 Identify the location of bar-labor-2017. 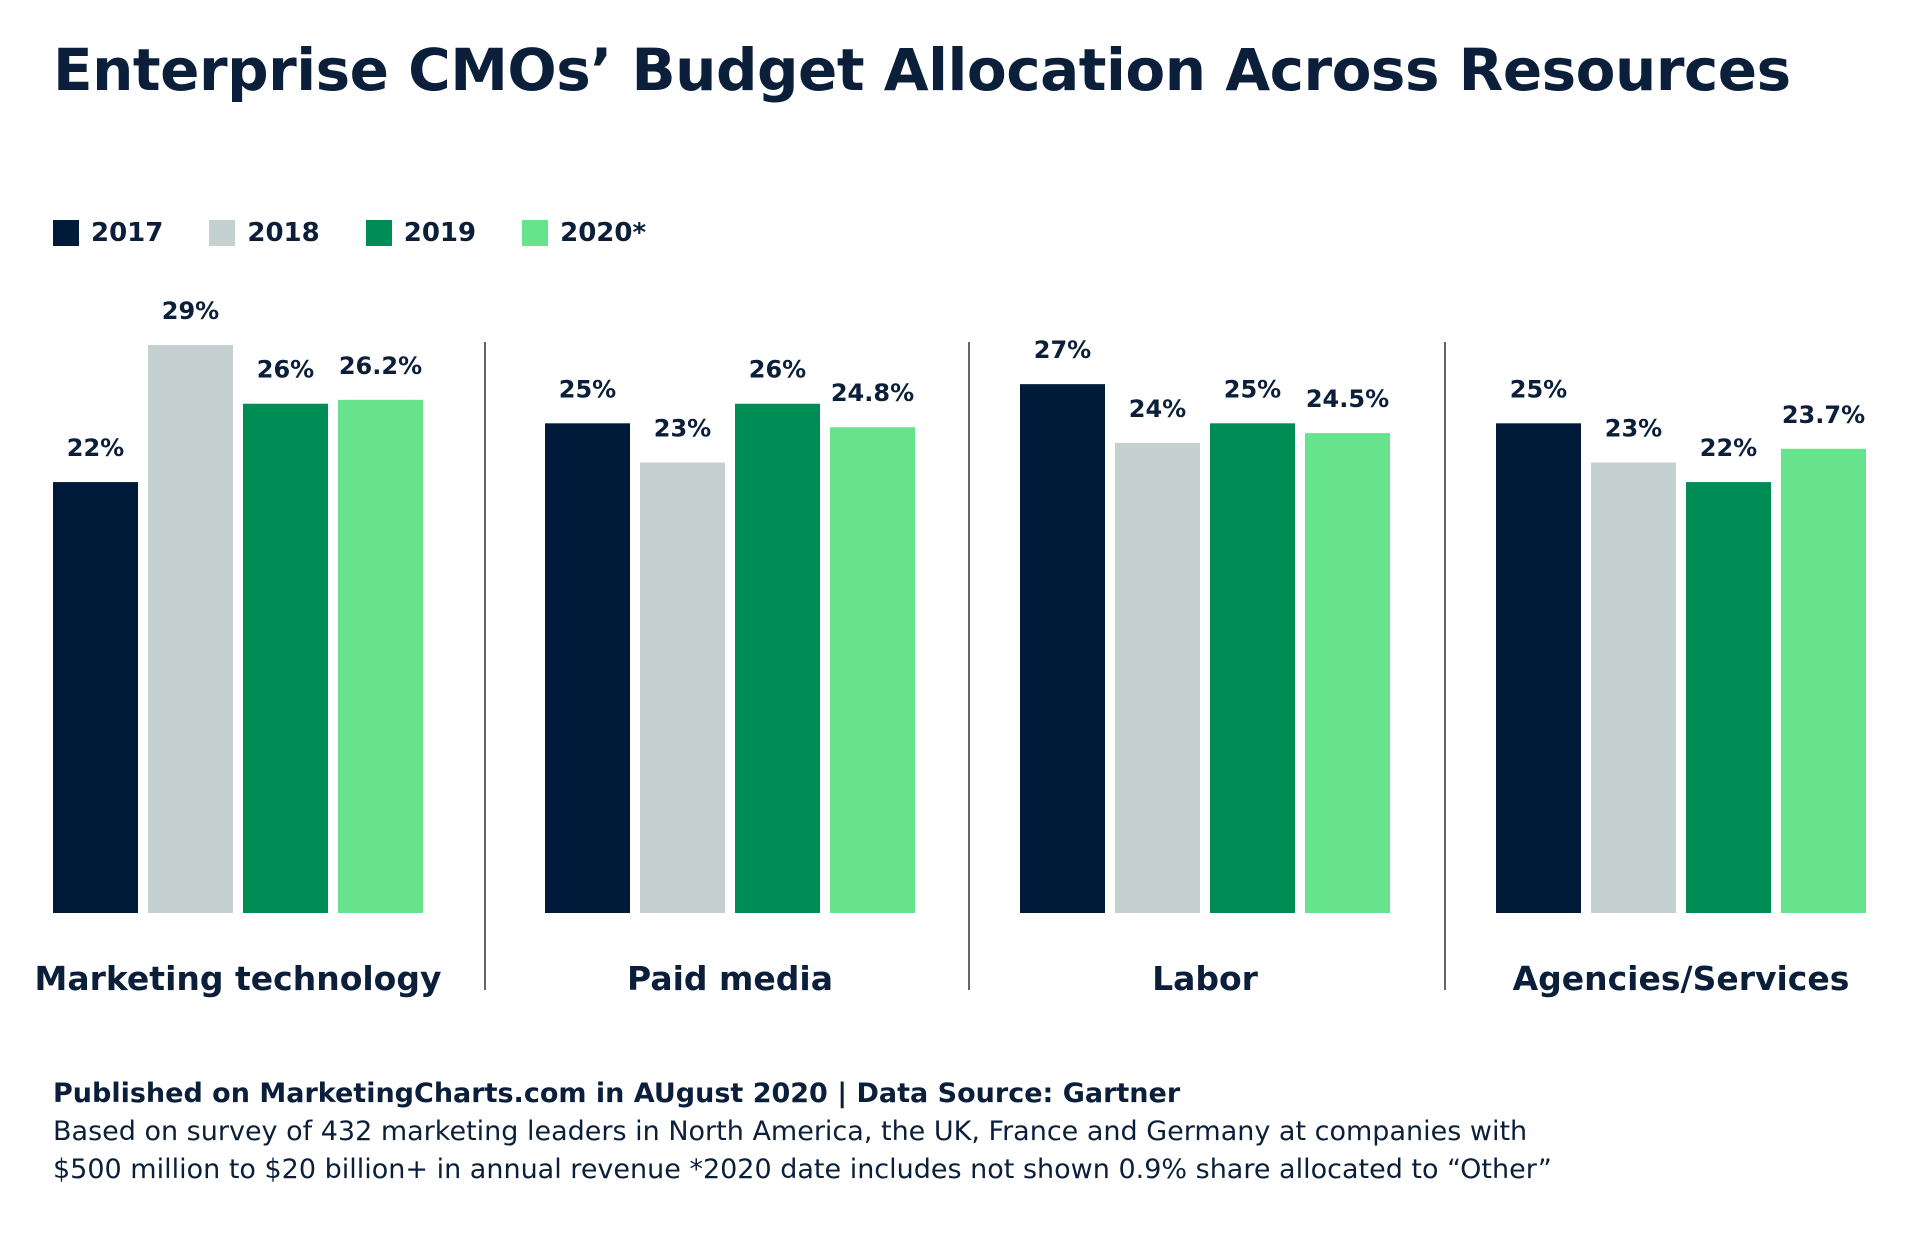
(1062, 649).